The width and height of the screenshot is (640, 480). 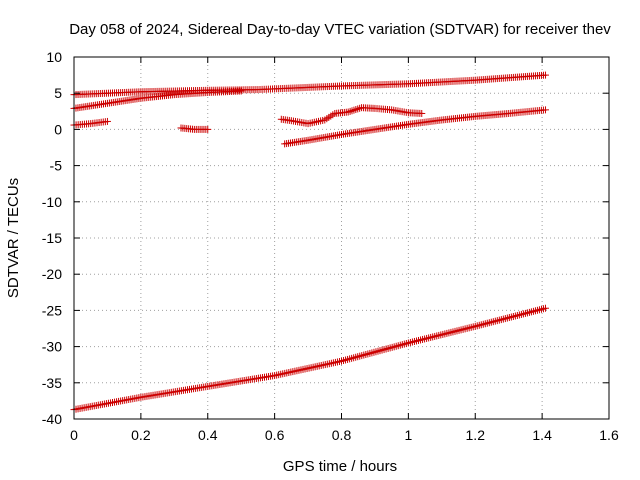 I want to click on x-tick-label: 1.4, so click(x=542, y=435).